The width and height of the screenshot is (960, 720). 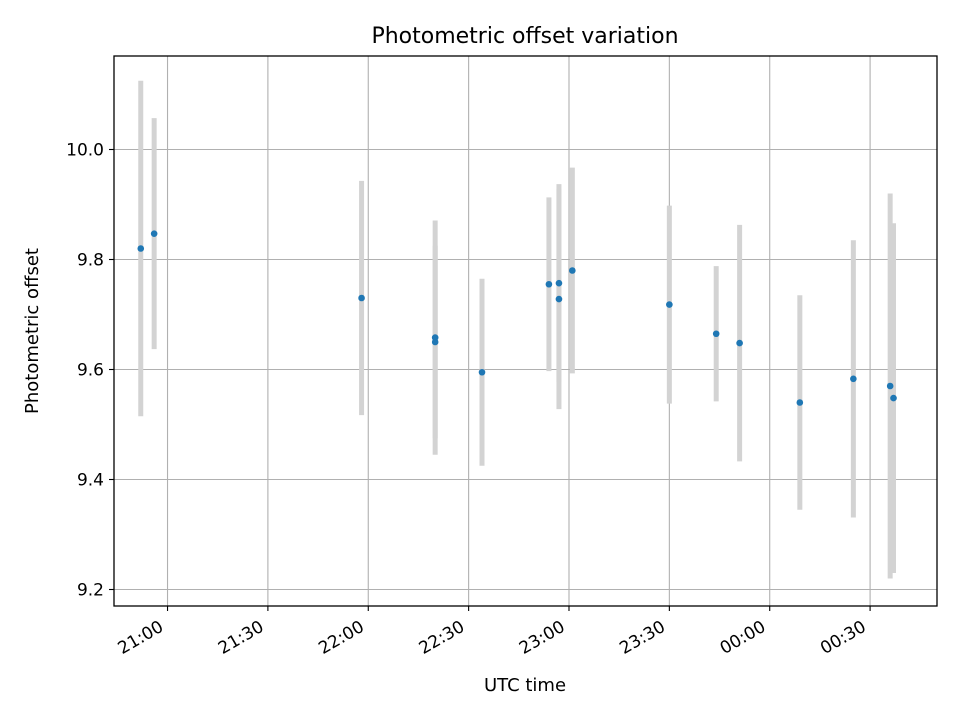 What do you see at coordinates (493, 632) in the screenshot?
I see `x-axis-ticks: 21:00 21:30 22:00 22:30 23:00 23:30 00:00 00:30` at bounding box center [493, 632].